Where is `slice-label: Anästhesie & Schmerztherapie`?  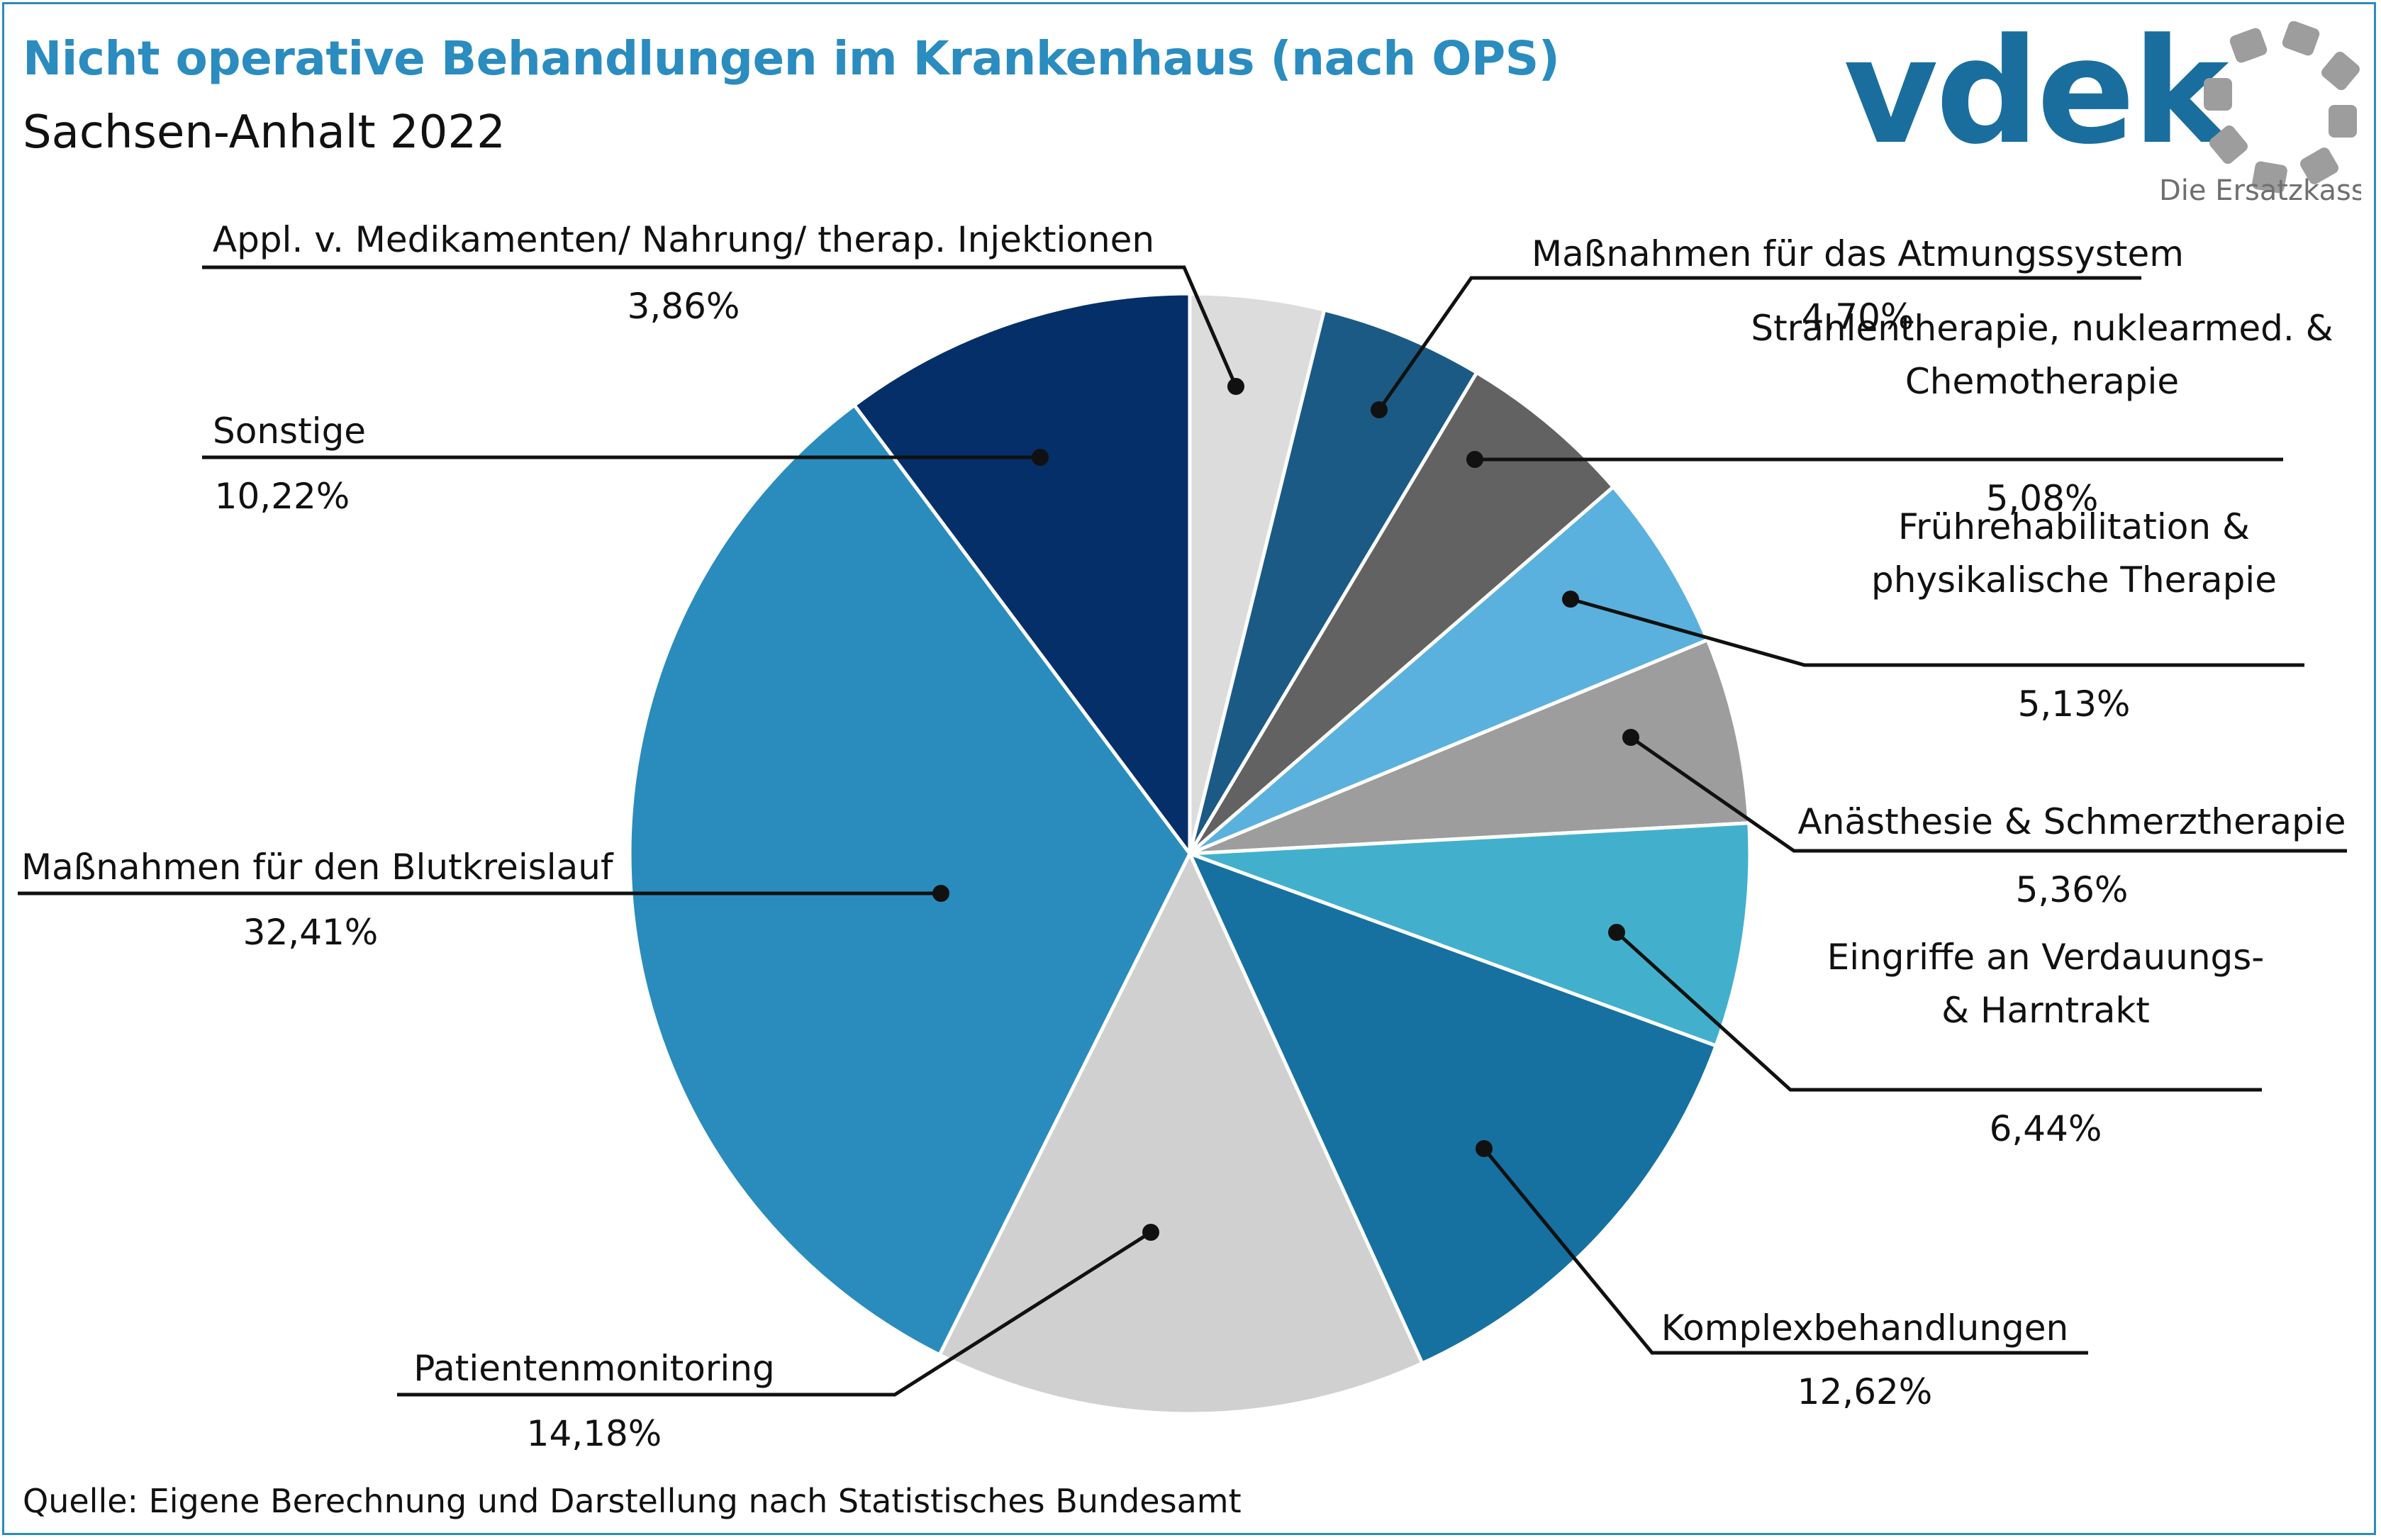
slice-label: Anästhesie & Schmerztherapie is located at coordinates (2072, 821).